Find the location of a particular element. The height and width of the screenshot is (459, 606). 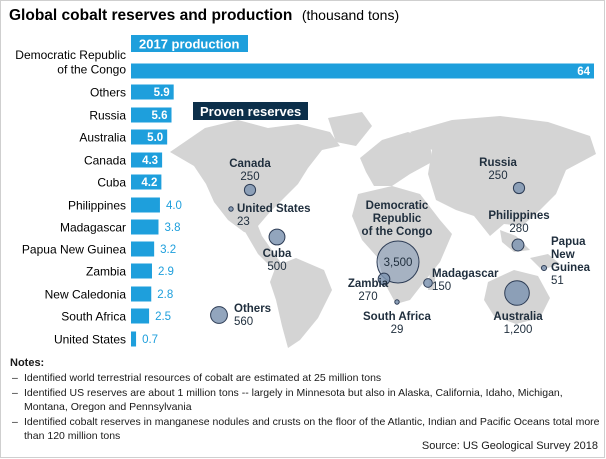

reserves-banner: Proven reserves is located at coordinates (250, 111).